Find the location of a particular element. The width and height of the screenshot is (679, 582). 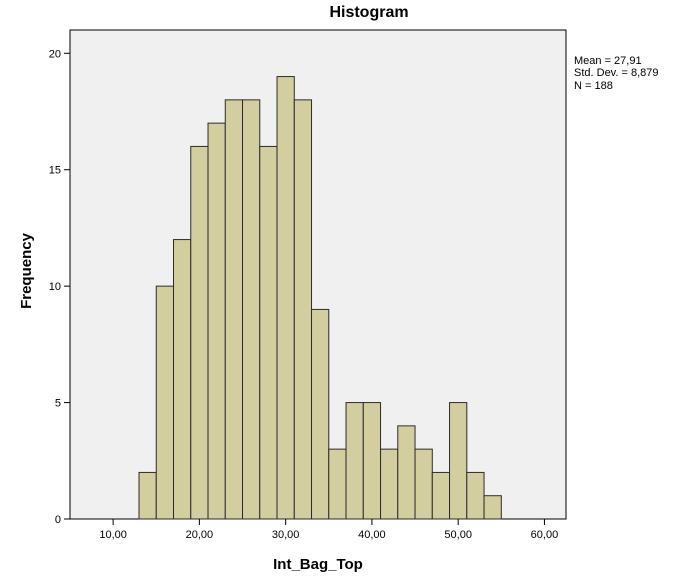

stat-mean: Mean = 27,91 is located at coordinates (608, 61).